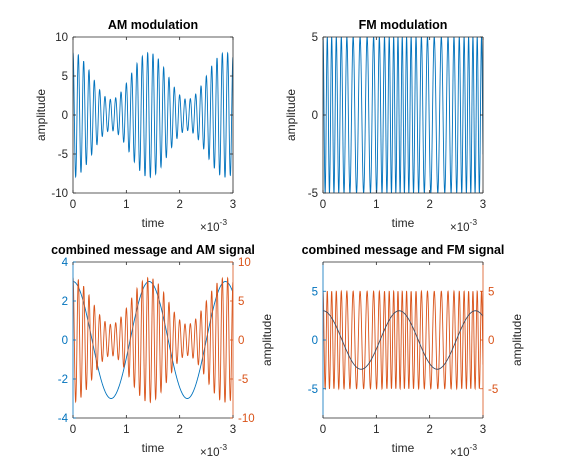 Image resolution: width=570 pixels, height=475 pixels. I want to click on y-tick-label: -2, so click(63, 380).